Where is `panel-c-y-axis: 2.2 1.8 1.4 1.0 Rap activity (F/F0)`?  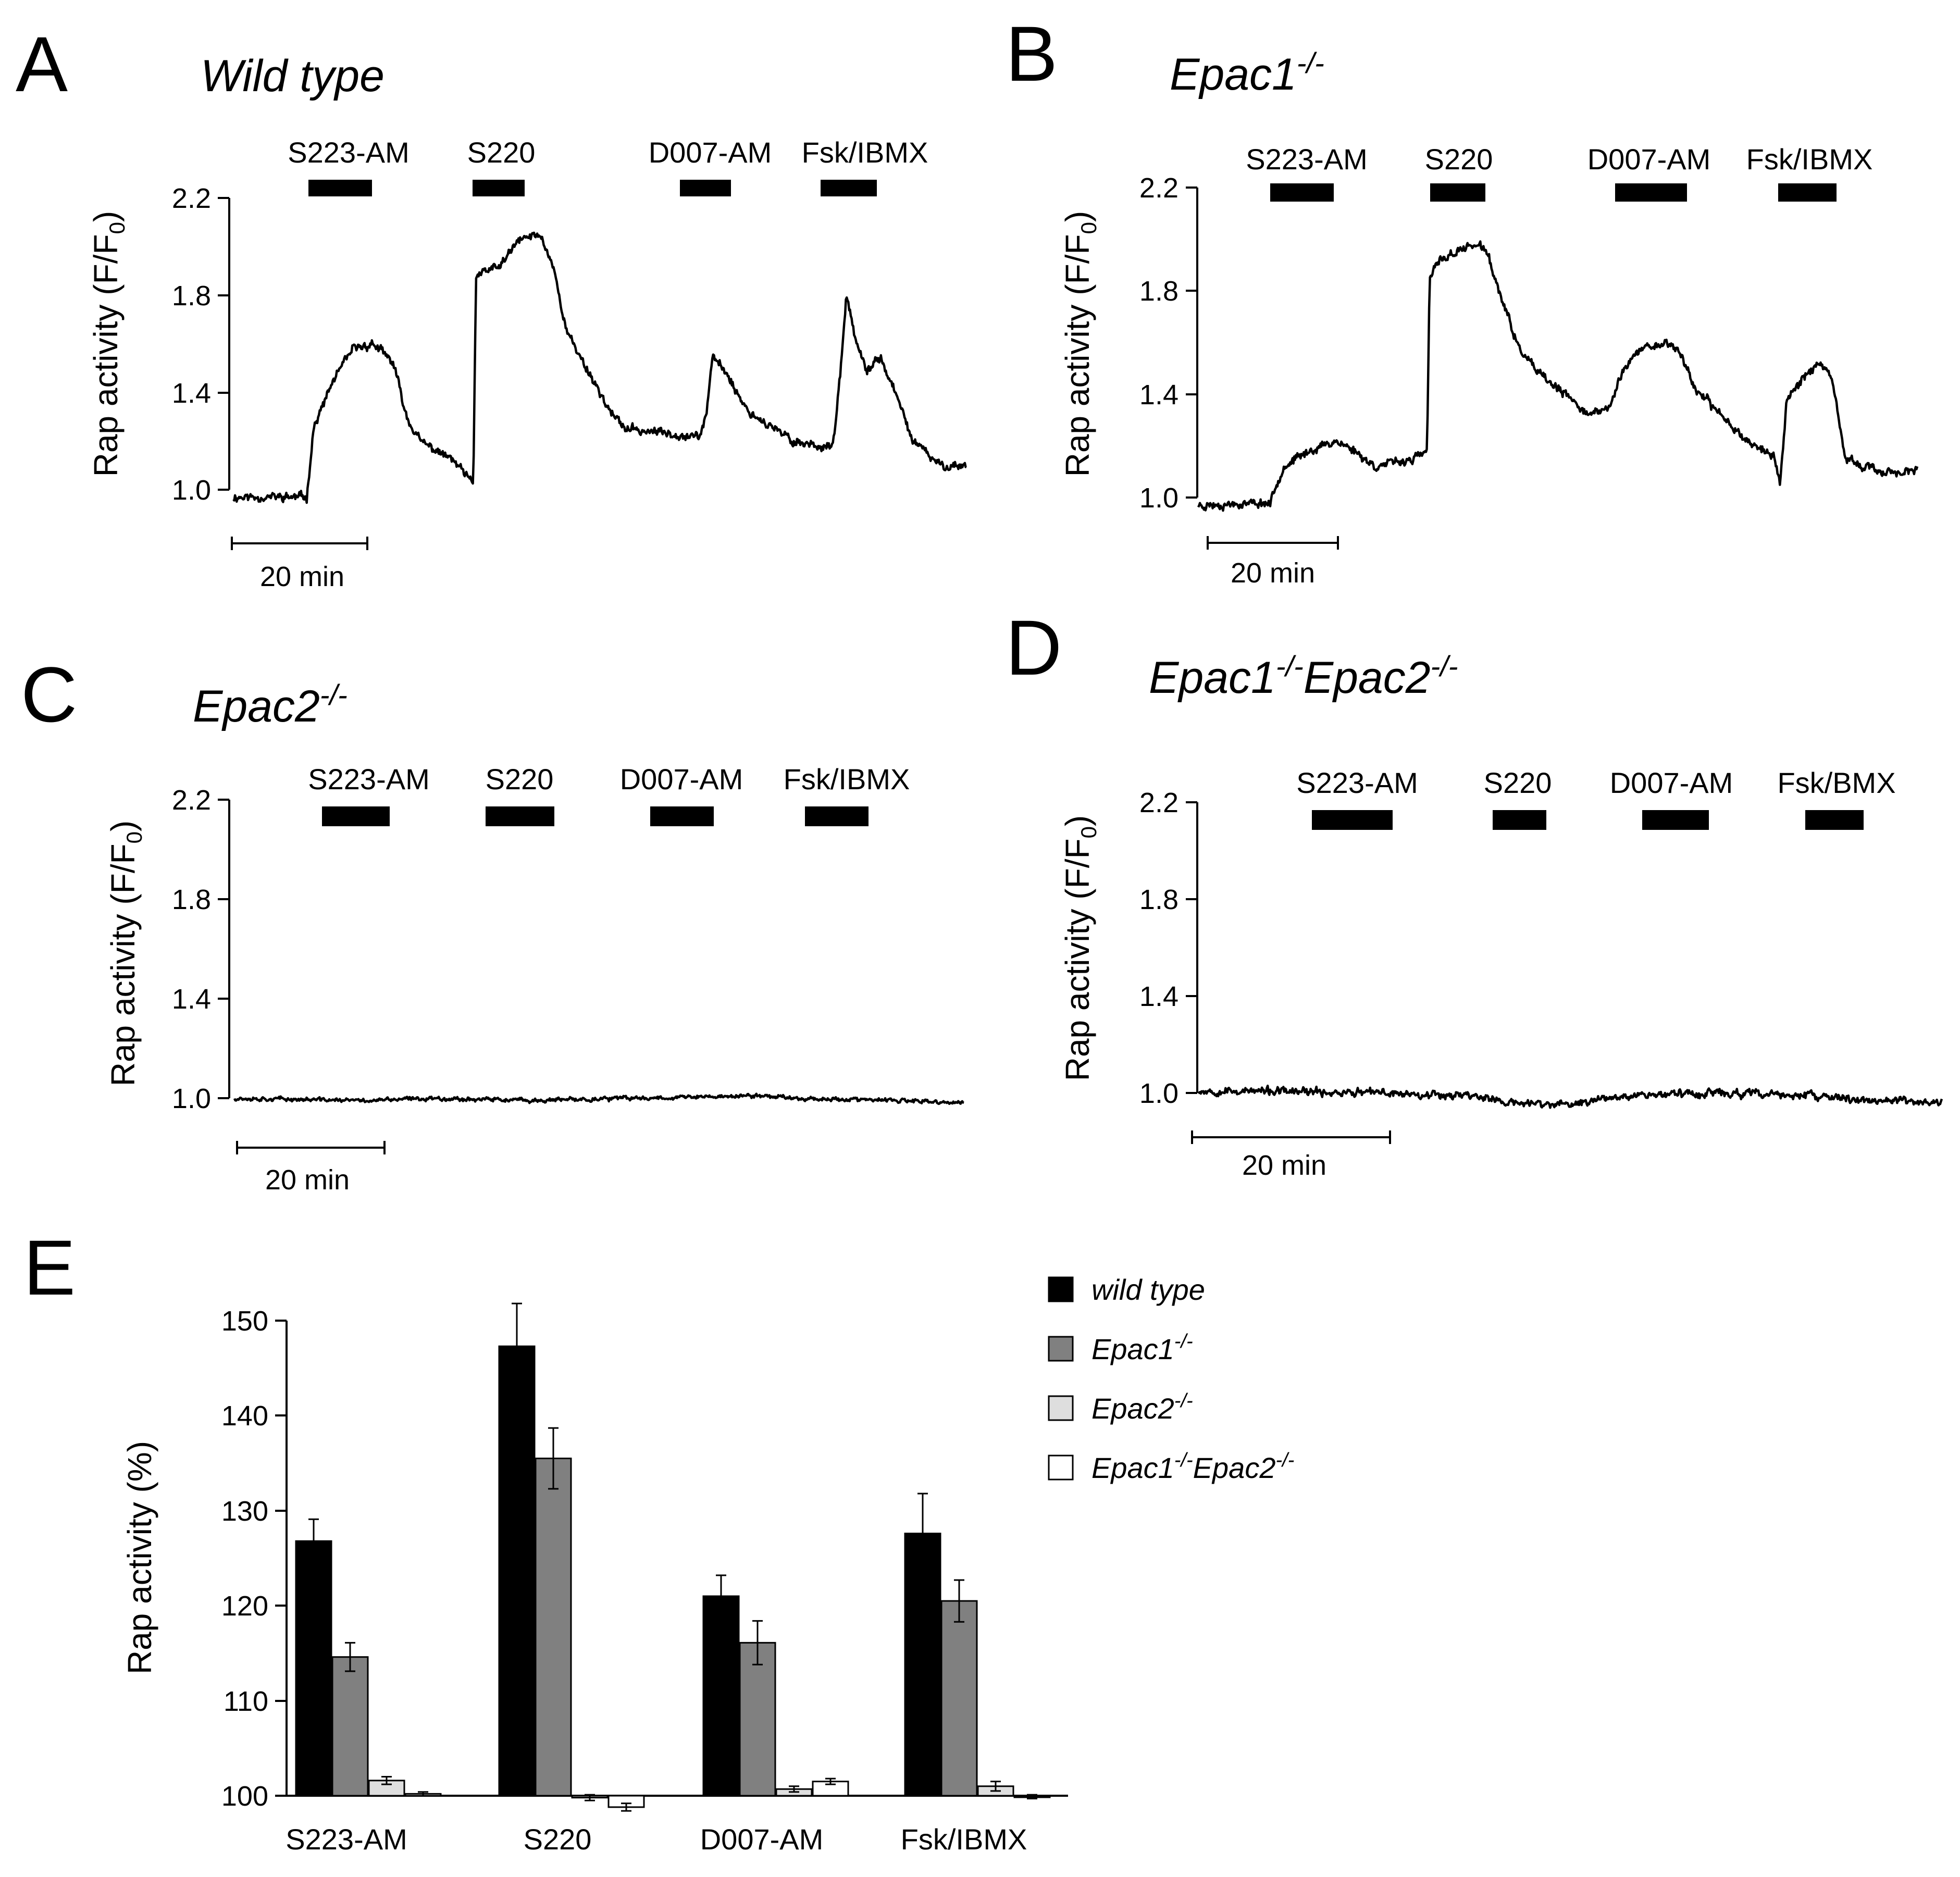
panel-c-y-axis: 2.2 1.8 1.4 1.0 Rap activity (F/F0) is located at coordinates (167, 949).